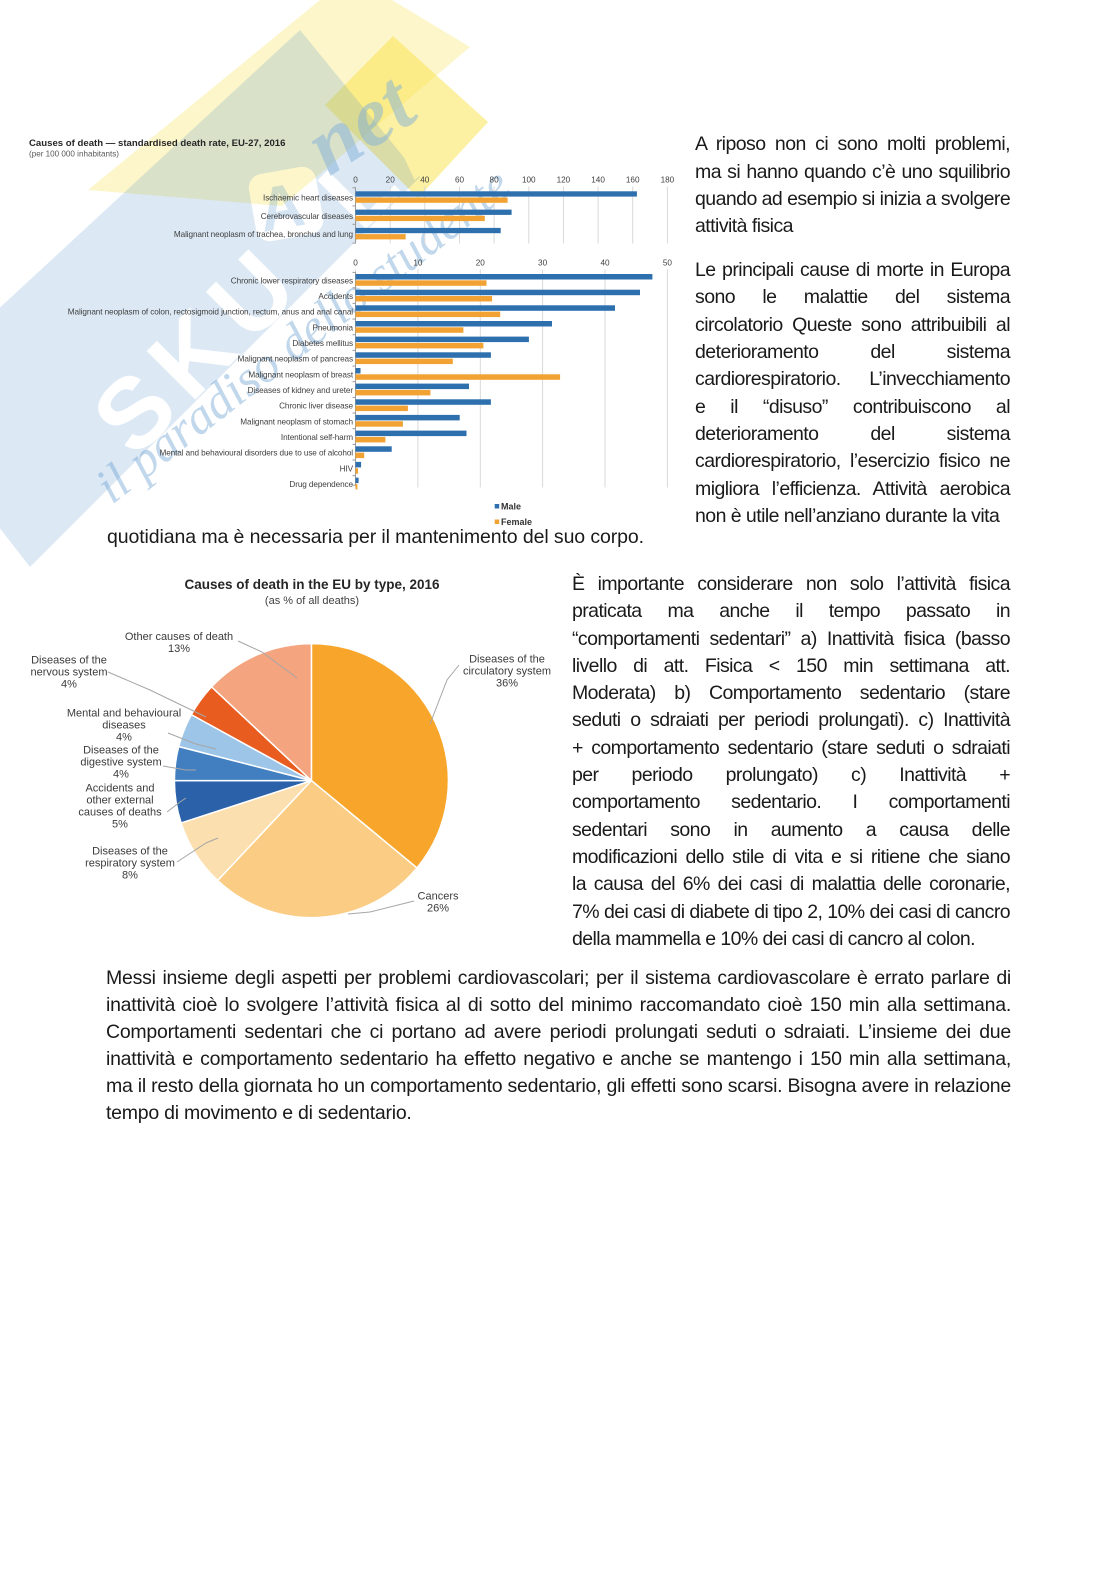 Image resolution: width=1116 pixels, height=1579 pixels. What do you see at coordinates (543, 263) in the screenshot?
I see `svg-text: 30` at bounding box center [543, 263].